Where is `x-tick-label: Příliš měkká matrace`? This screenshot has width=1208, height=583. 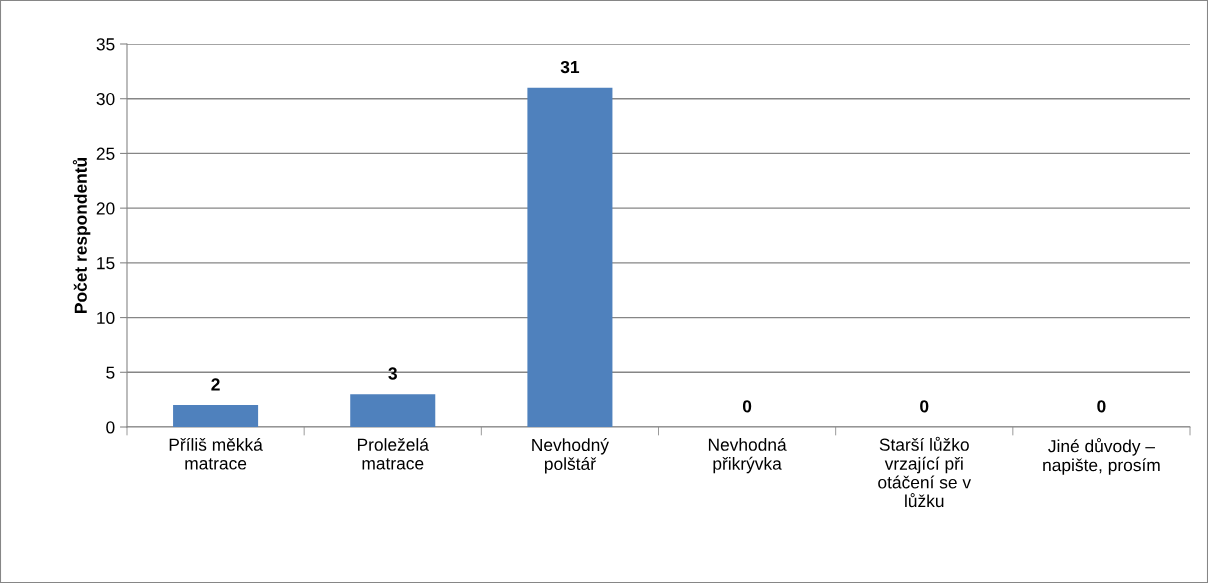
x-tick-label: Příliš měkká matrace is located at coordinates (216, 453).